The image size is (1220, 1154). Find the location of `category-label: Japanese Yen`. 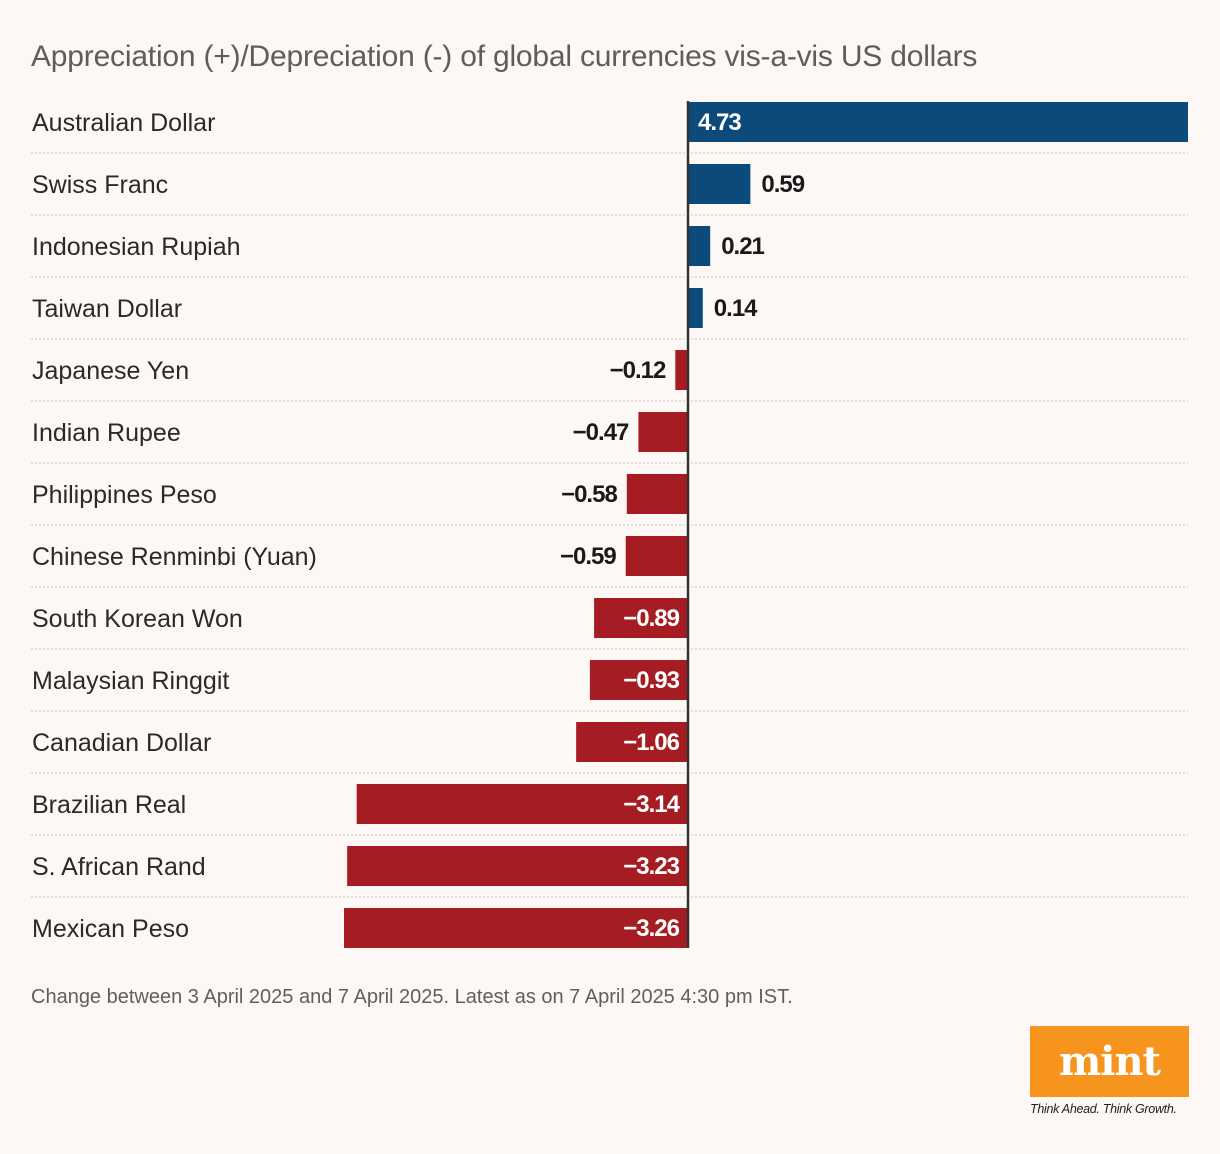

category-label: Japanese Yen is located at coordinates (110, 371).